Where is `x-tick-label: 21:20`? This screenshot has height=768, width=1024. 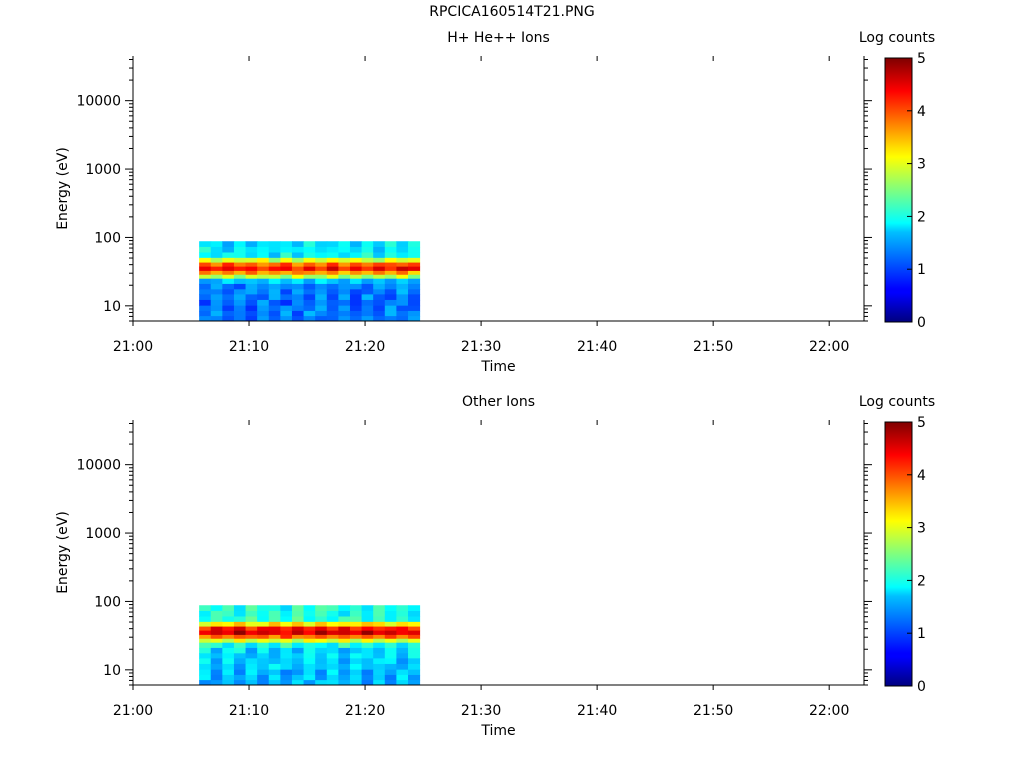 x-tick-label: 21:20 is located at coordinates (365, 347).